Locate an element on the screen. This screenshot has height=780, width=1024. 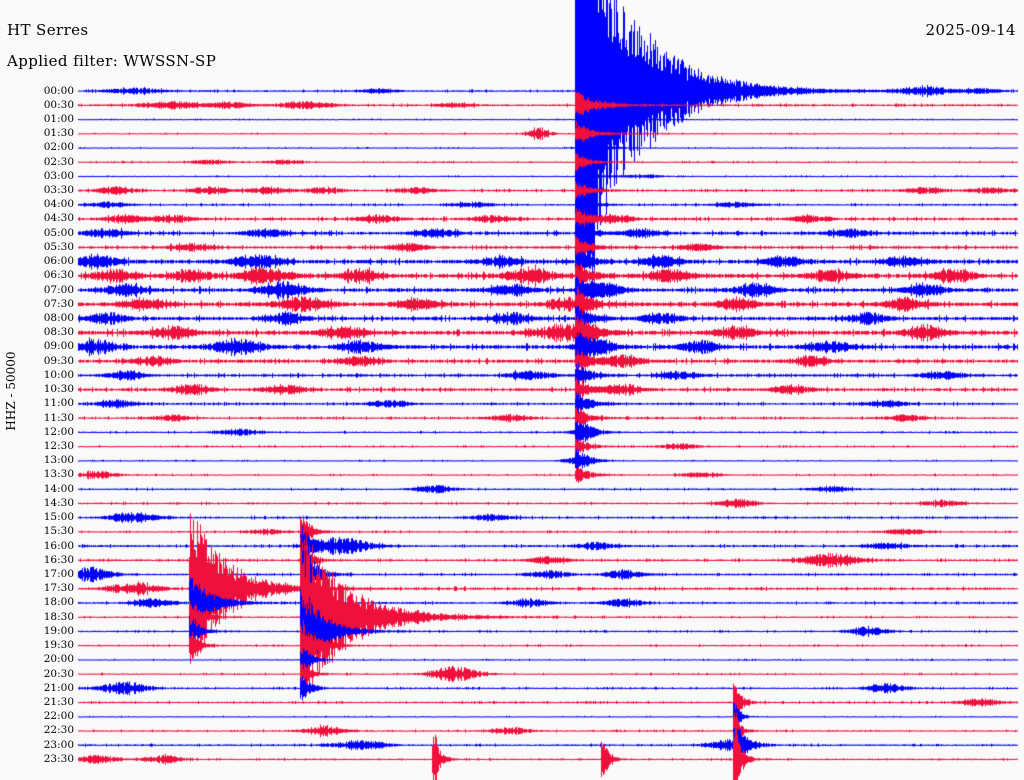
time-label: 03:30 is located at coordinates (58, 190).